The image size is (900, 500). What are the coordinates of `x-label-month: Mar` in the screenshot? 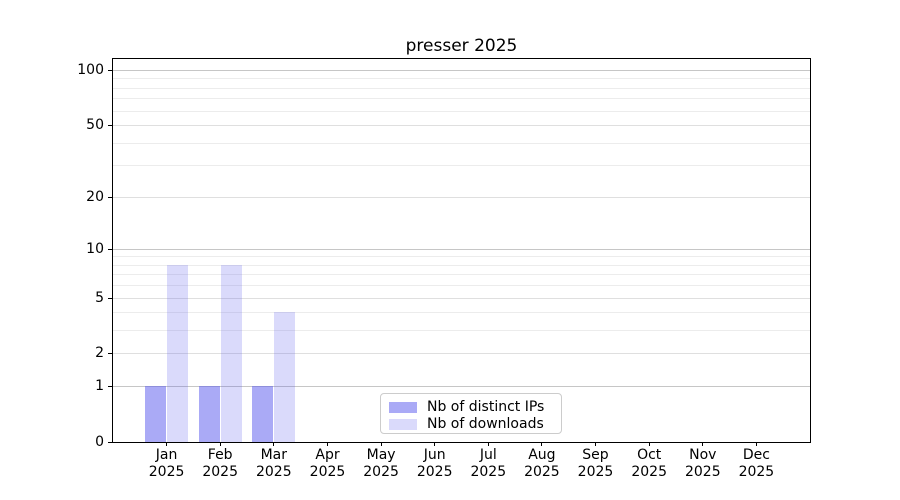 It's located at (273, 455).